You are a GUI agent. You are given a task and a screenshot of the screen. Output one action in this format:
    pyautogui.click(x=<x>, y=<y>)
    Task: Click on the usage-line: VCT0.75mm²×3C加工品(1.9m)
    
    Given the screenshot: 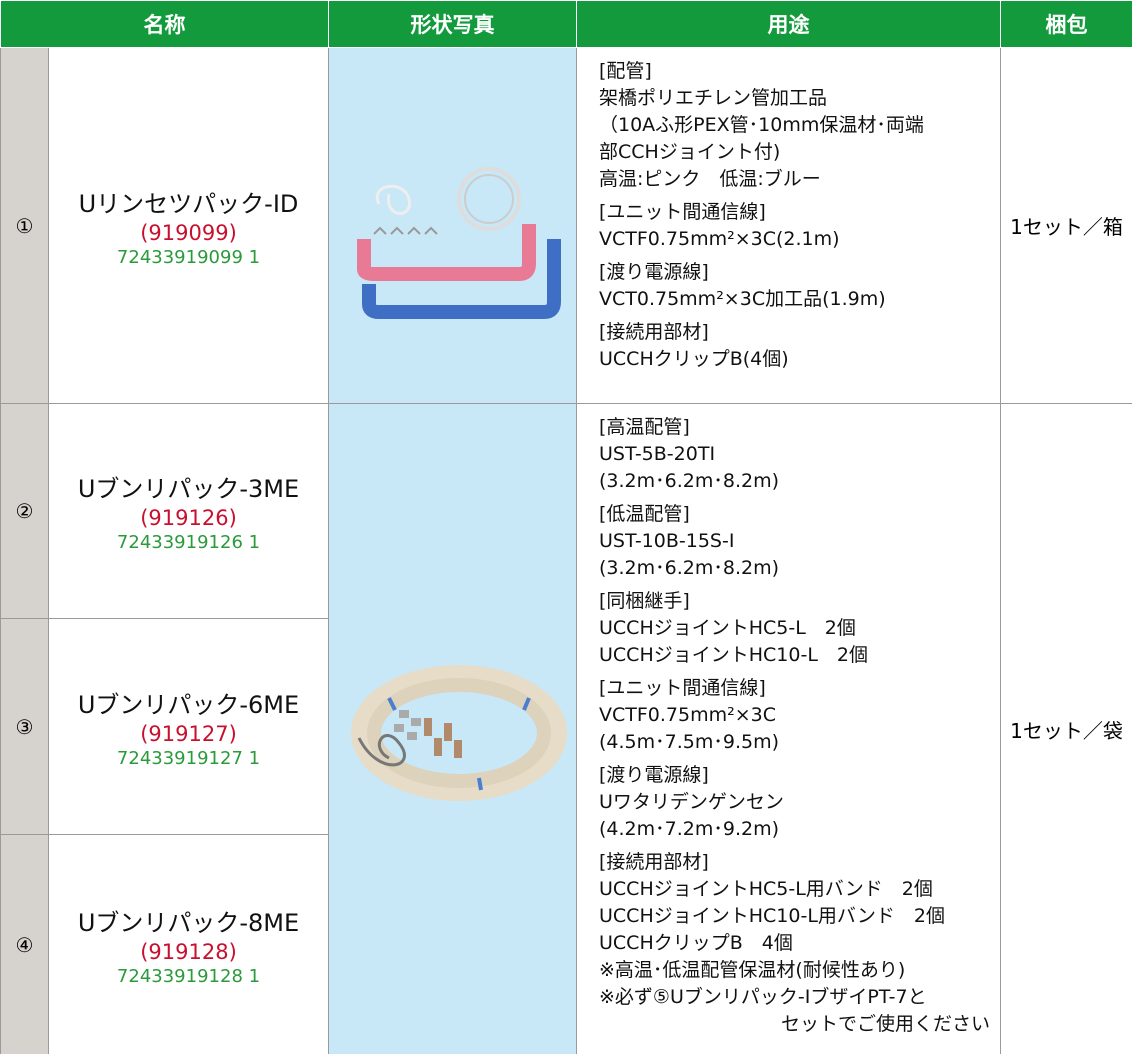 What is the action you would take?
    pyautogui.click(x=742, y=299)
    